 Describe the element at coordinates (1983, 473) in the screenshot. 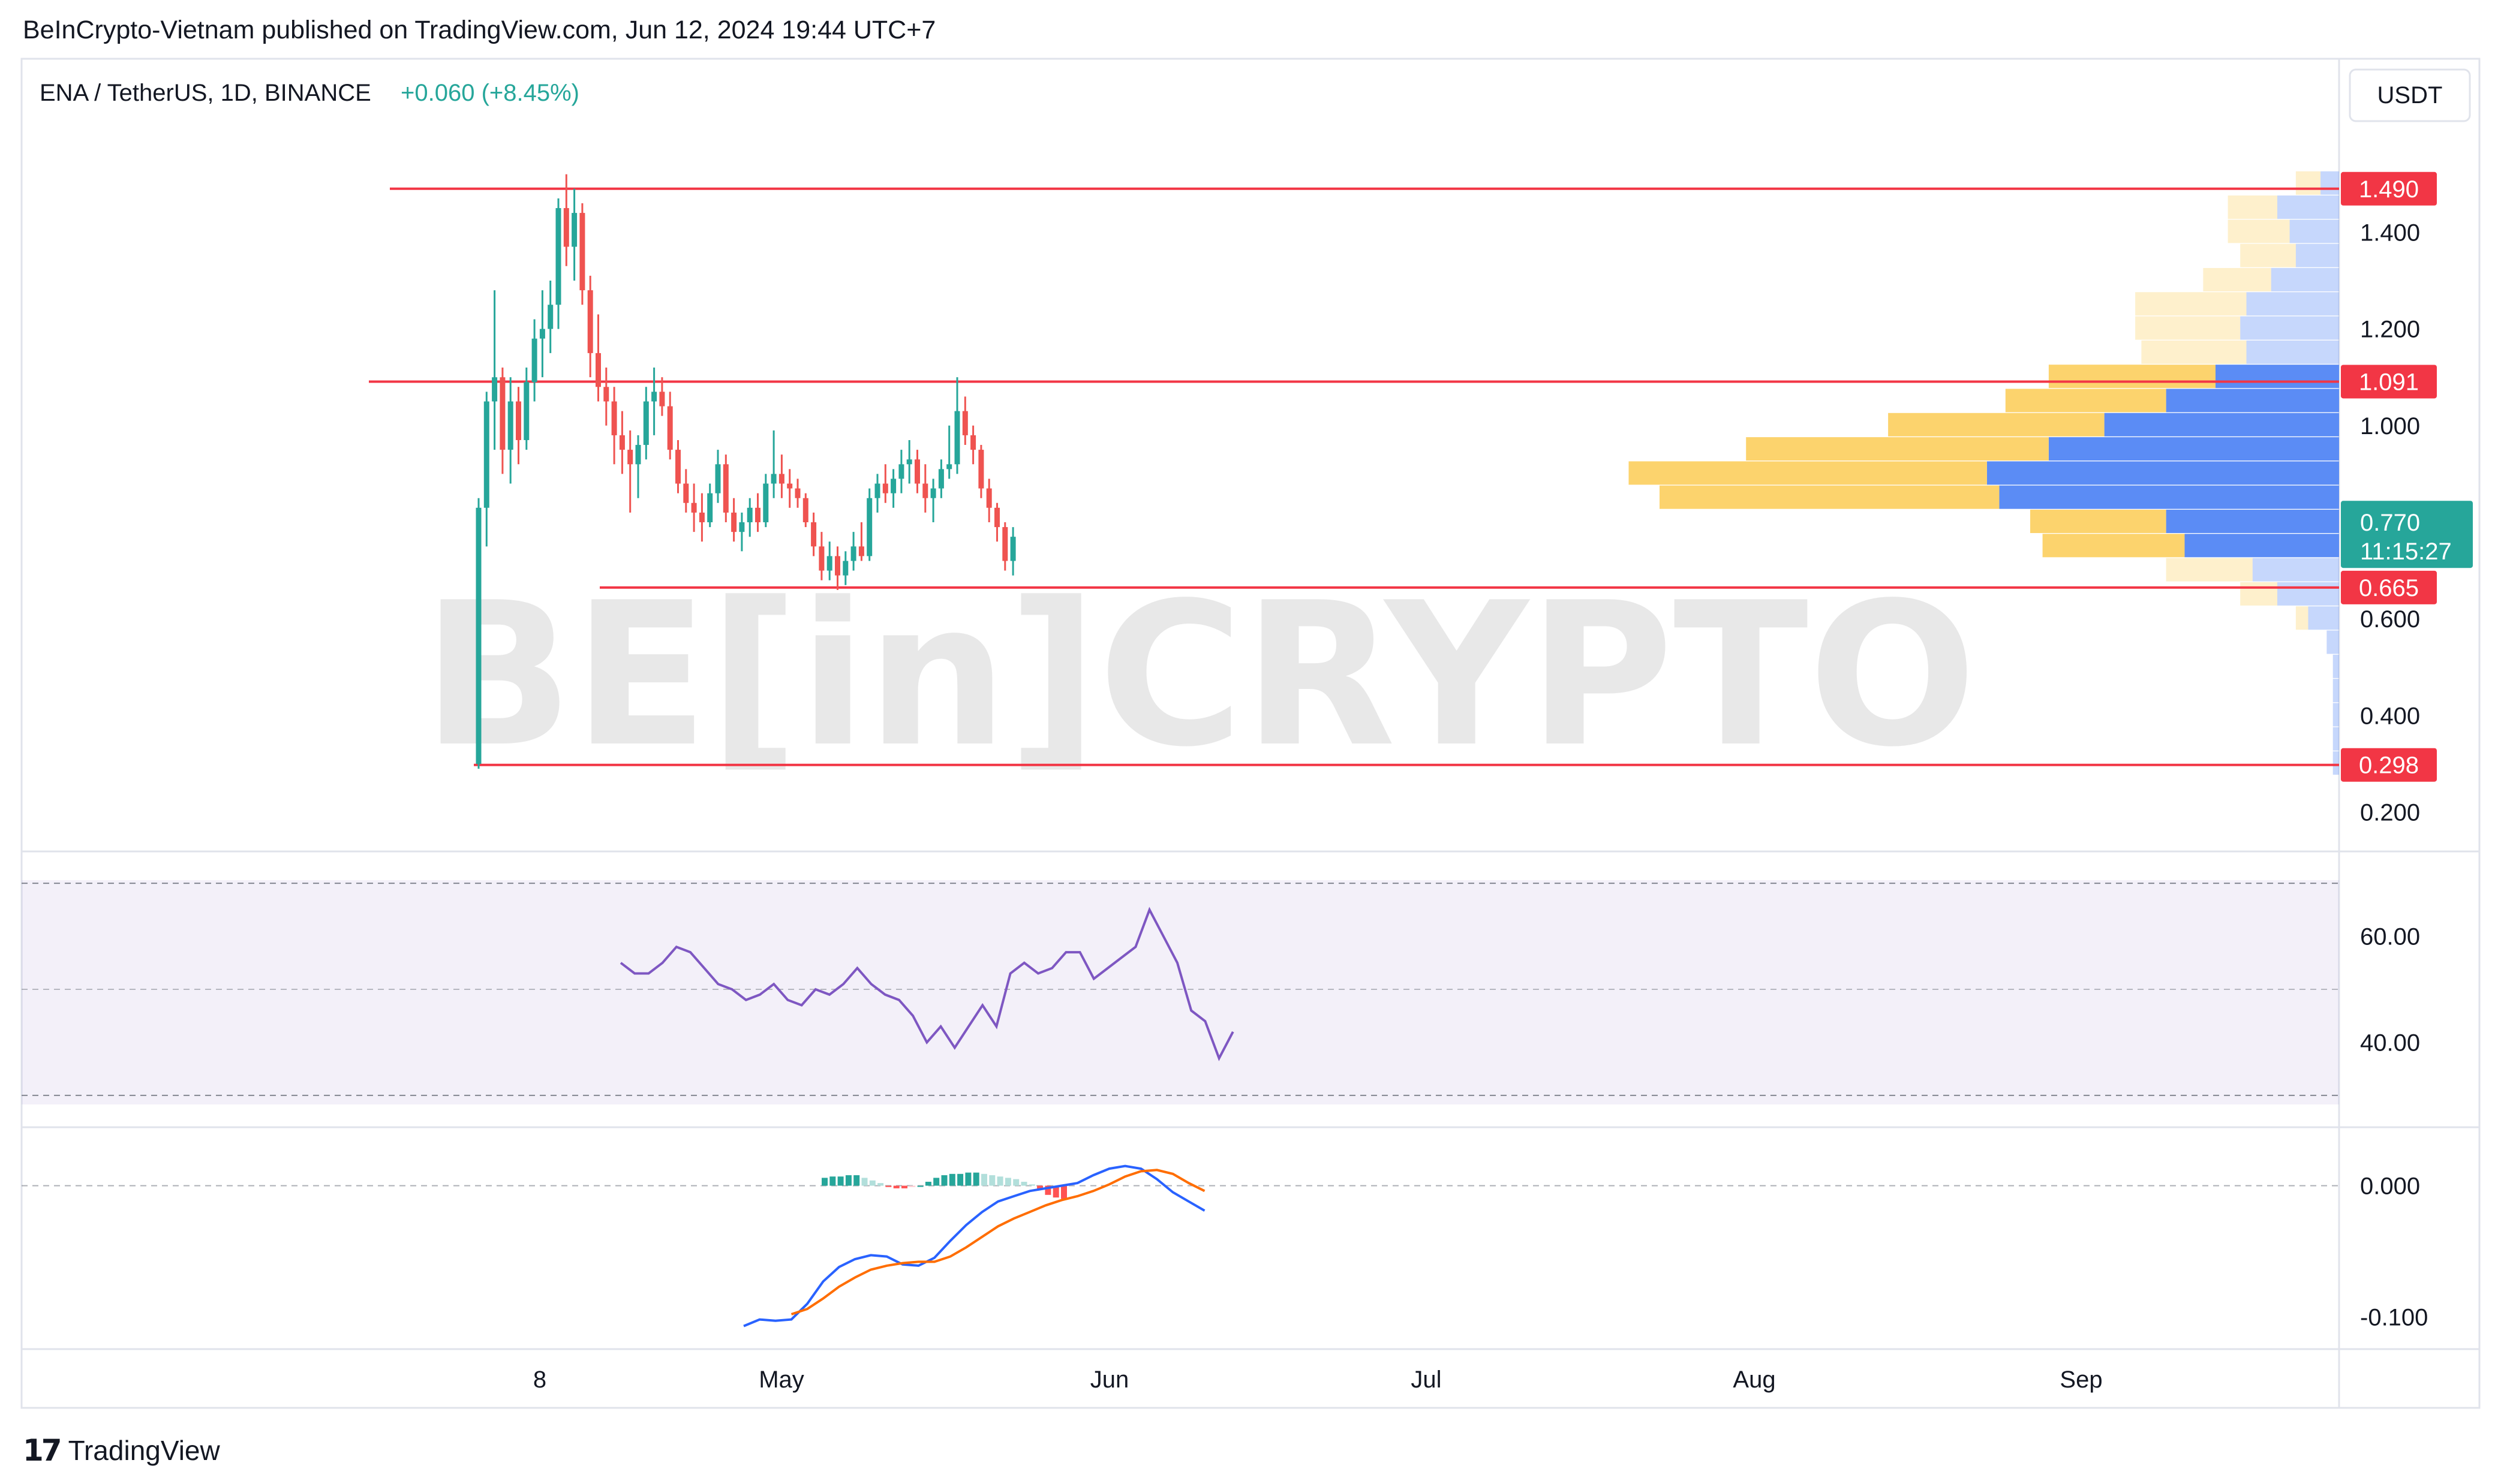

I see `volume-profile` at that location.